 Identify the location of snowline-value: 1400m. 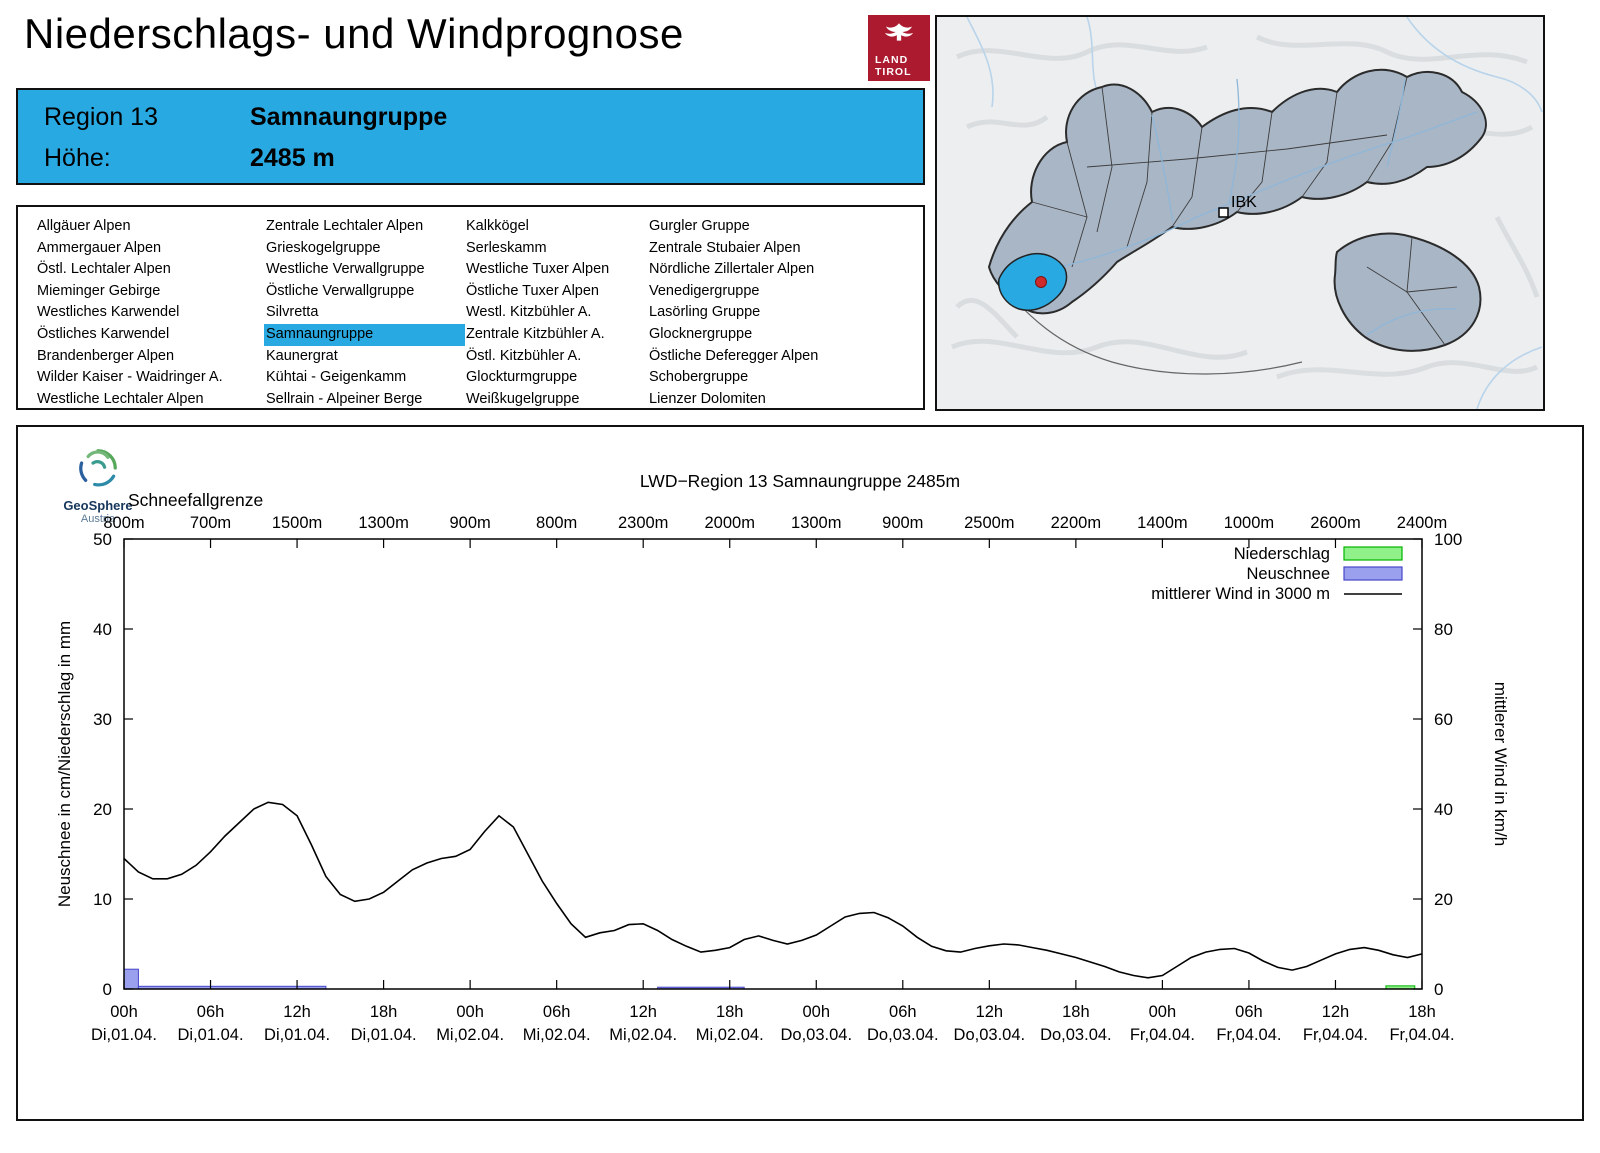
(1162, 523).